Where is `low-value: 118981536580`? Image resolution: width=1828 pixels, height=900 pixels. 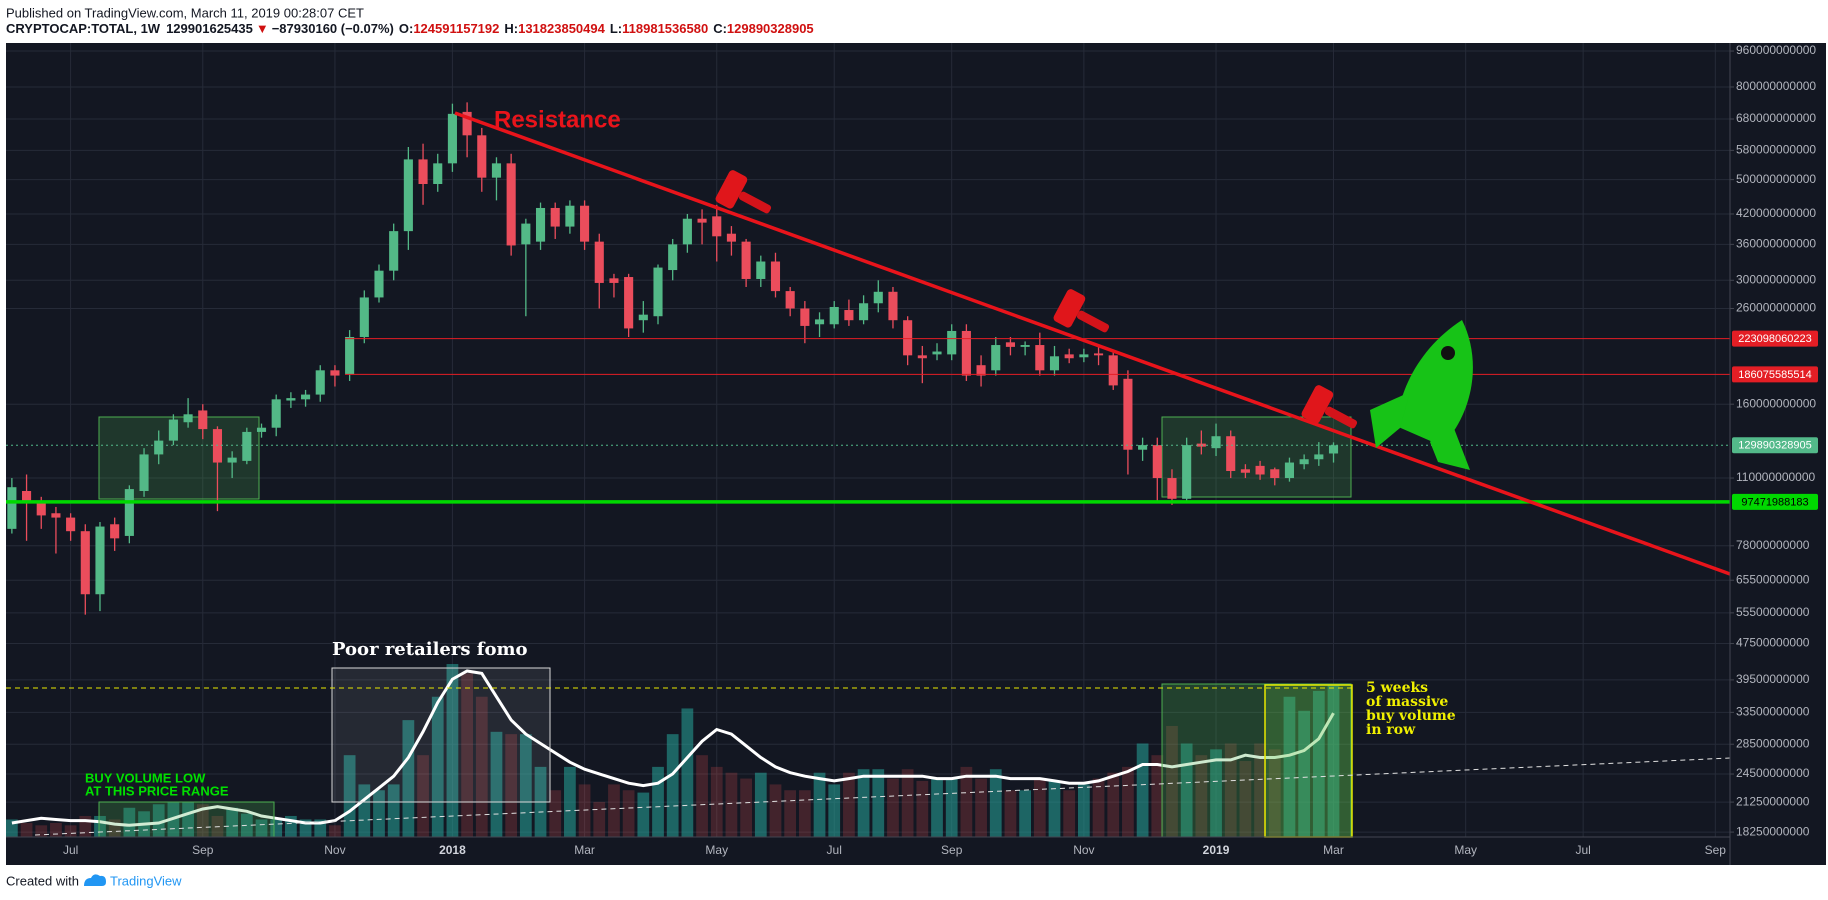 low-value: 118981536580 is located at coordinates (665, 28).